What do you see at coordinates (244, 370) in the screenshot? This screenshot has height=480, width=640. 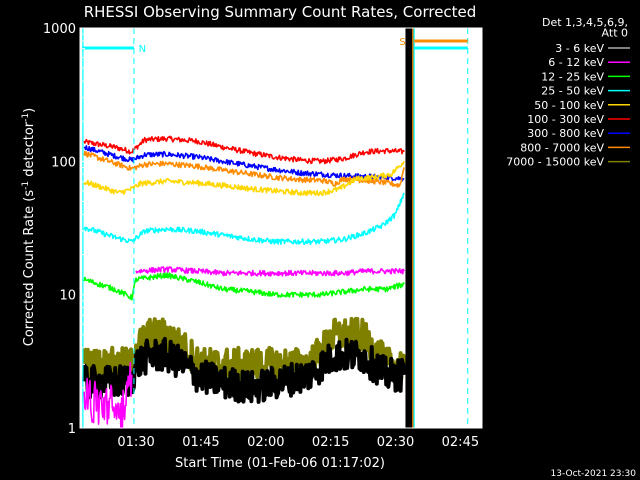 I see `series-line-black` at bounding box center [244, 370].